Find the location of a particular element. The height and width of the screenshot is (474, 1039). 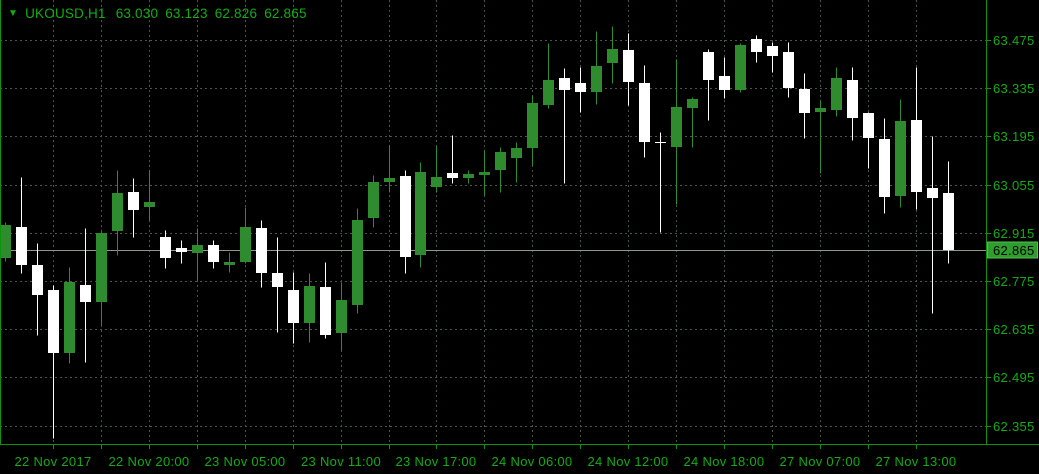

current-price-tag-value: 62.865 is located at coordinates (1014, 250).